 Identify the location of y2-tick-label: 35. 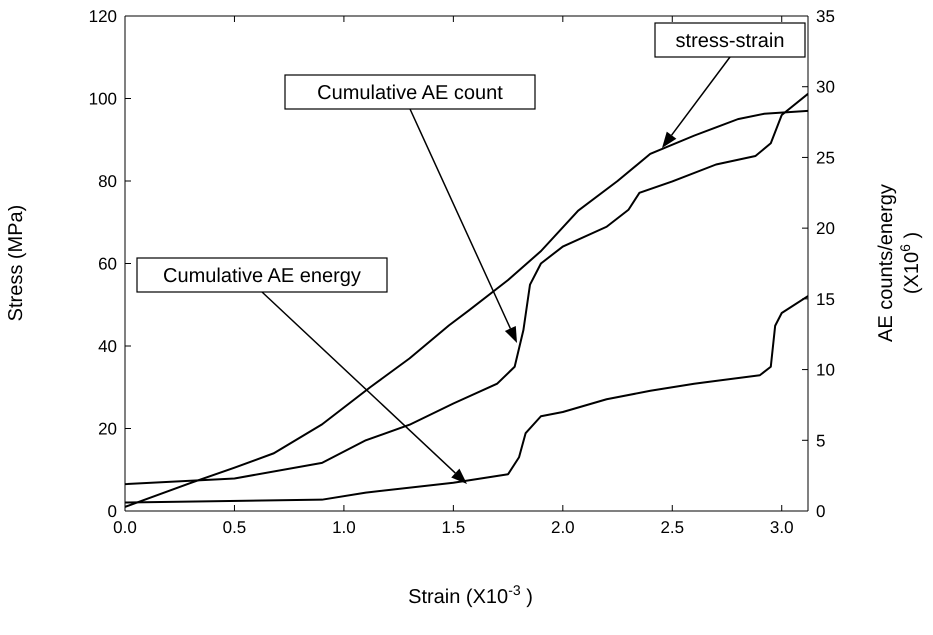
(825, 16).